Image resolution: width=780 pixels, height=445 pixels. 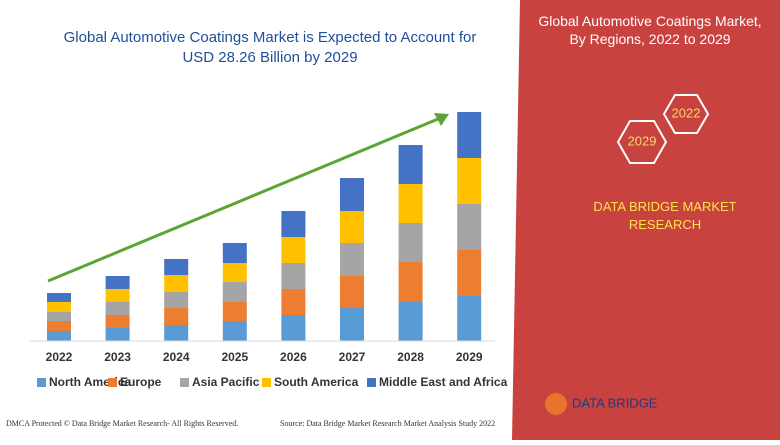 What do you see at coordinates (664, 215) in the screenshot?
I see `brand-text: DATA BRIDGE MARKET RESEARCH` at bounding box center [664, 215].